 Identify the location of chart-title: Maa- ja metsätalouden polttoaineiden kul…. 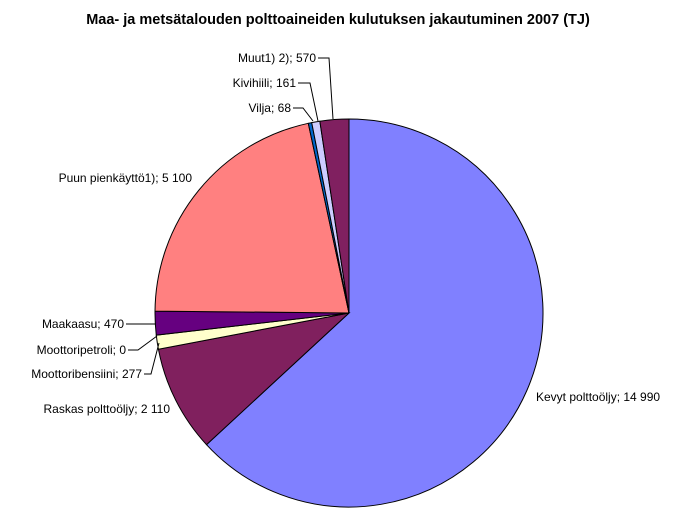
(338, 20).